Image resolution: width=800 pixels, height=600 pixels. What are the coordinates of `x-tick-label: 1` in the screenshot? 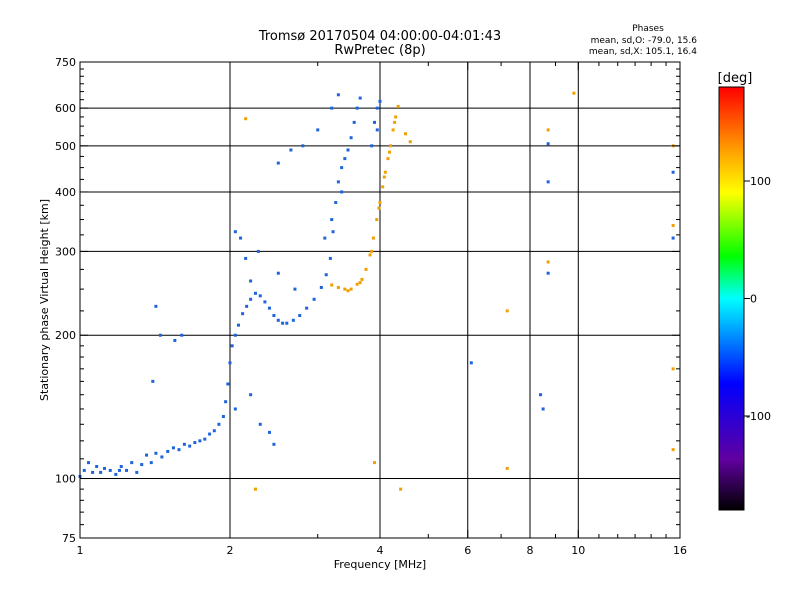 It's located at (80, 550).